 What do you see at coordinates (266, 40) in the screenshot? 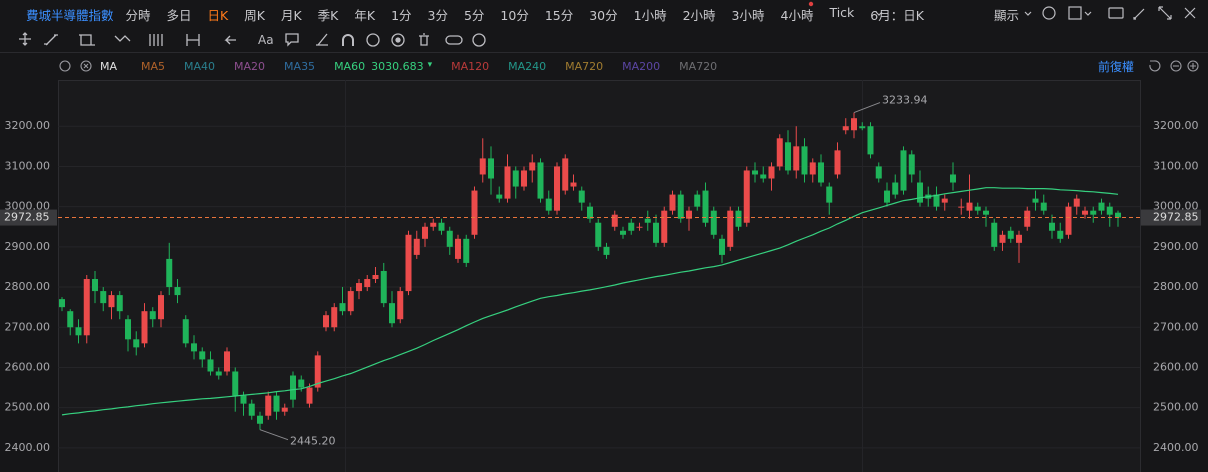
I see `text-tool: Aa` at bounding box center [266, 40].